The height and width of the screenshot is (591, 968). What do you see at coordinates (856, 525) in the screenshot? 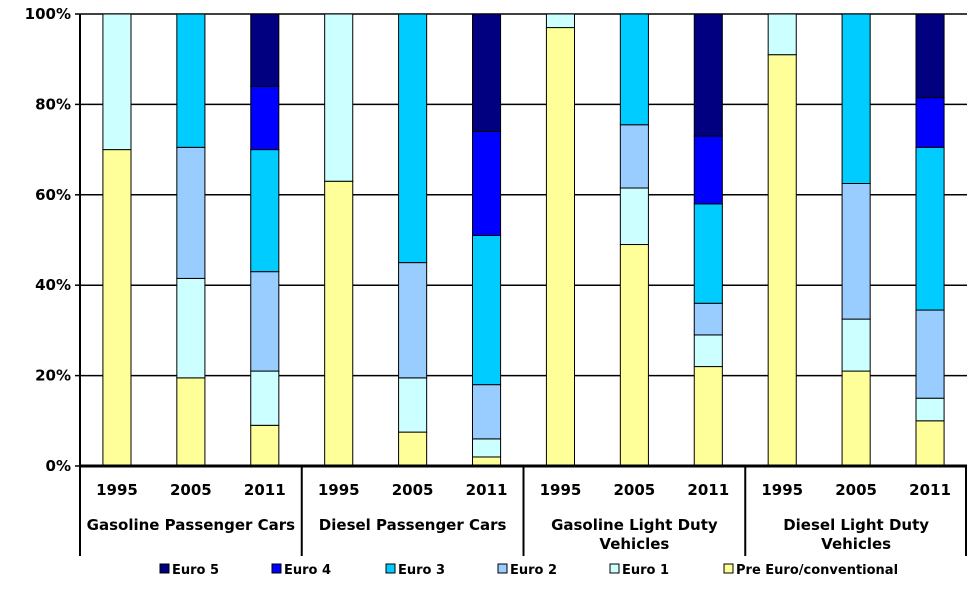
I see `group-label-line: Diesel Light Duty` at bounding box center [856, 525].